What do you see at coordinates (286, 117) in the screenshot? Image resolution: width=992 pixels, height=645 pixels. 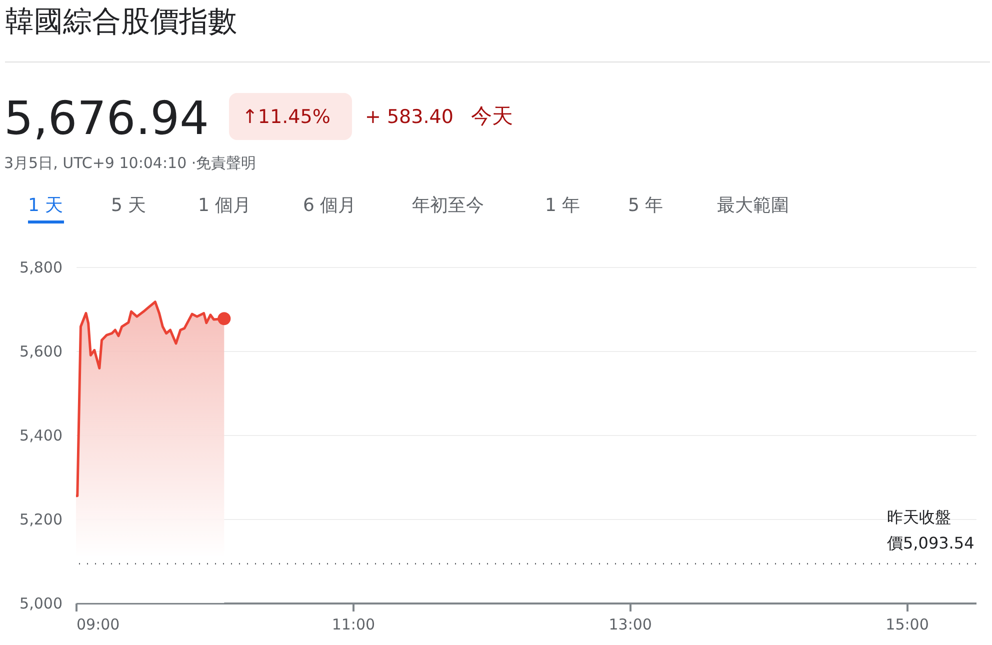 I see `text: ↑11.45%` at bounding box center [286, 117].